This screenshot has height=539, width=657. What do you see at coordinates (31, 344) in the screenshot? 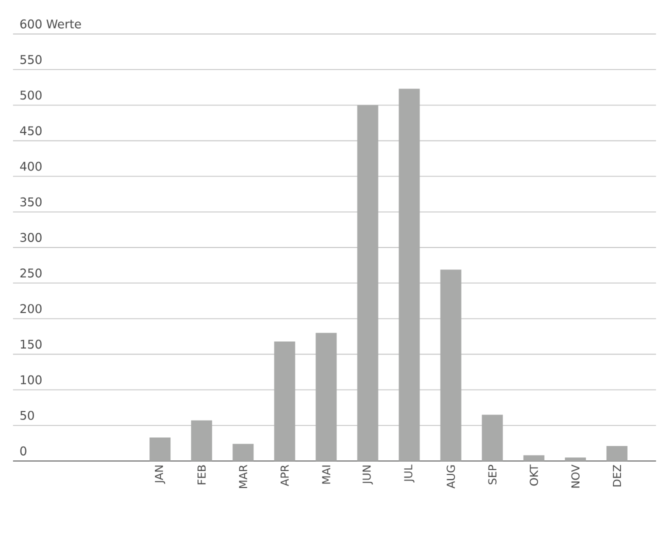
I see `y-tick-label: 150` at bounding box center [31, 344].